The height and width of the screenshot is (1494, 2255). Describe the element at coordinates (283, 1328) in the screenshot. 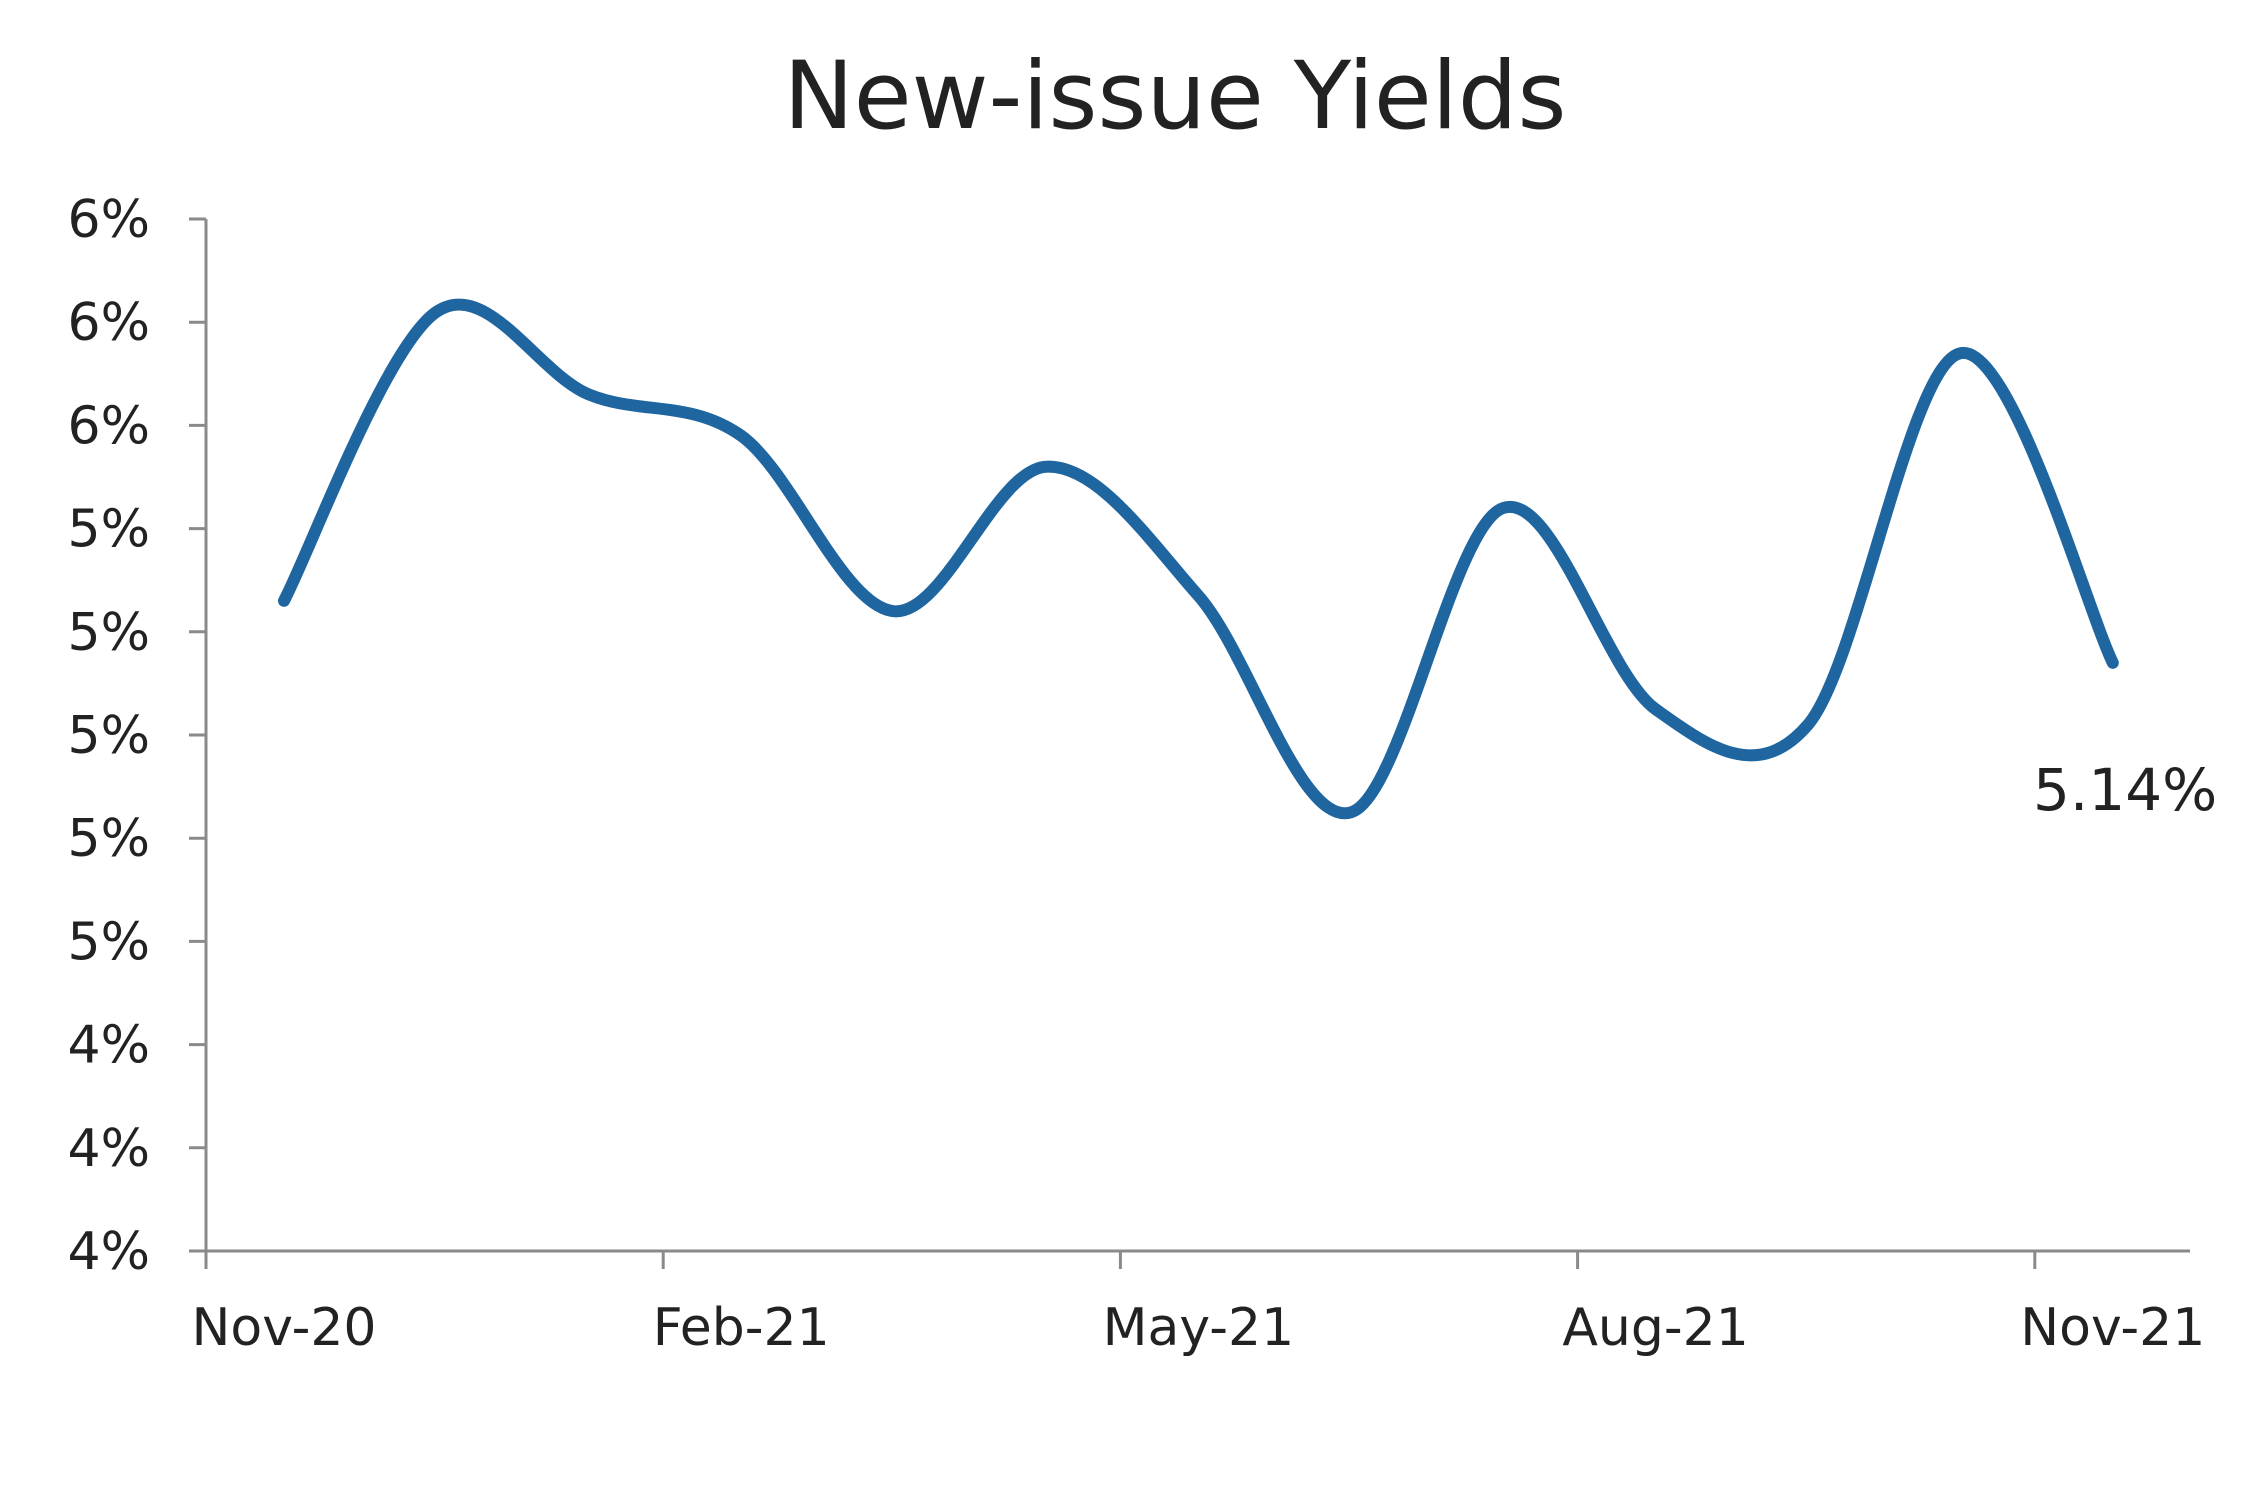

I see `x-tick-label: Nov-20` at that location.